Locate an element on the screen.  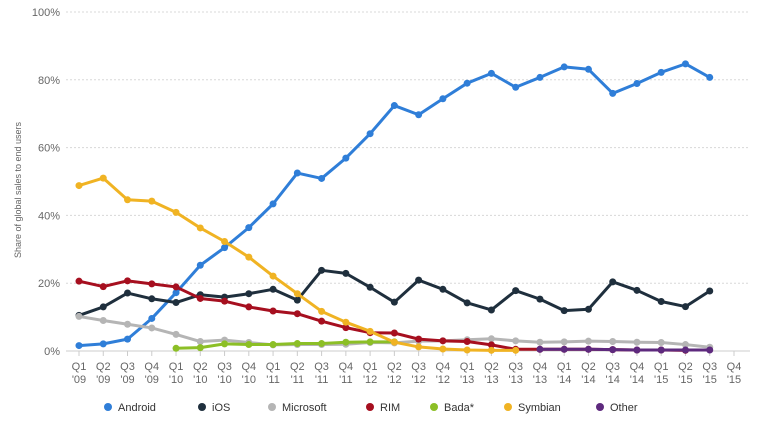
series-bada is located at coordinates (285, 345).